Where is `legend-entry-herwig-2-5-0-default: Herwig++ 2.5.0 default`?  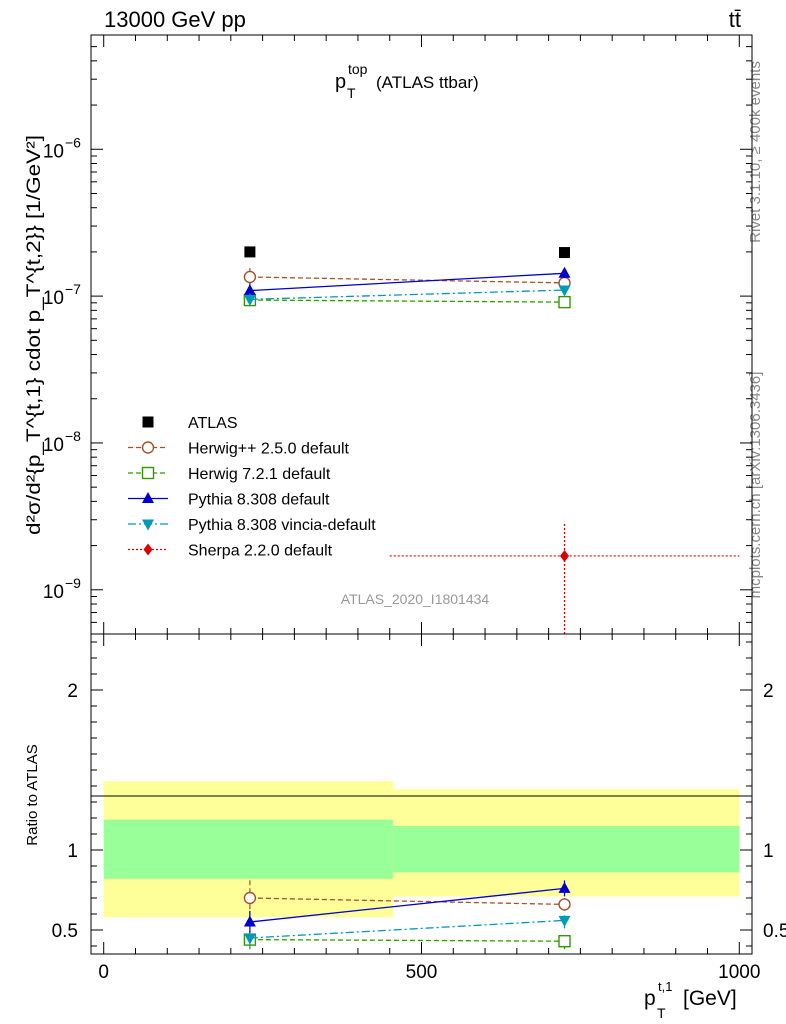
legend-entry-herwig-2-5-0-default: Herwig++ 2.5.0 default is located at coordinates (239, 449).